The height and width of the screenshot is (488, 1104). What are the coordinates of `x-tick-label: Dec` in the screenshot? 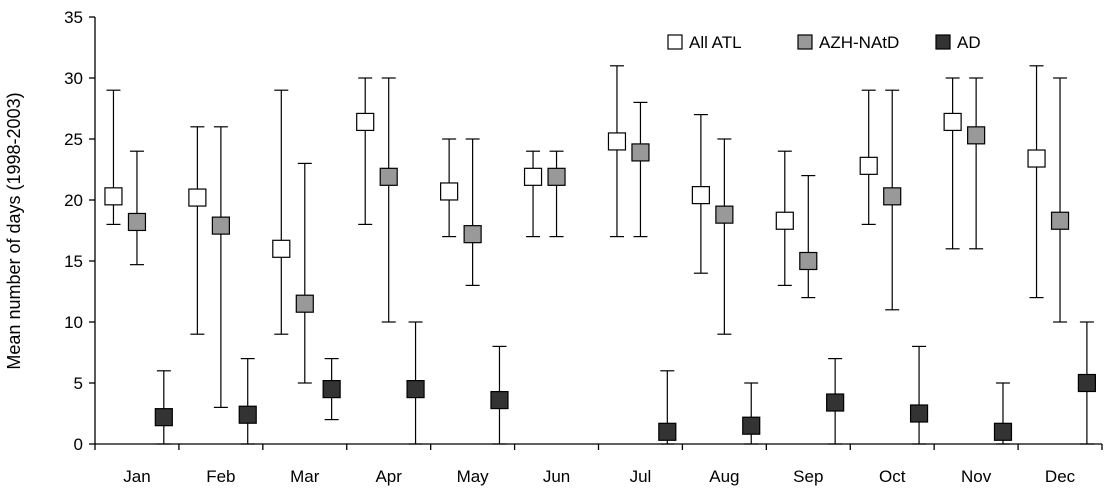 It's located at (1060, 476).